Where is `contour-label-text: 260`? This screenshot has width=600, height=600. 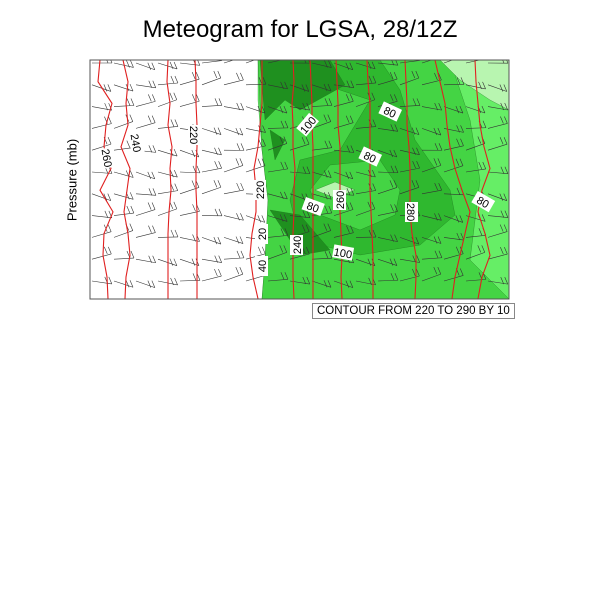
contour-label-text: 260 is located at coordinates (106, 158).